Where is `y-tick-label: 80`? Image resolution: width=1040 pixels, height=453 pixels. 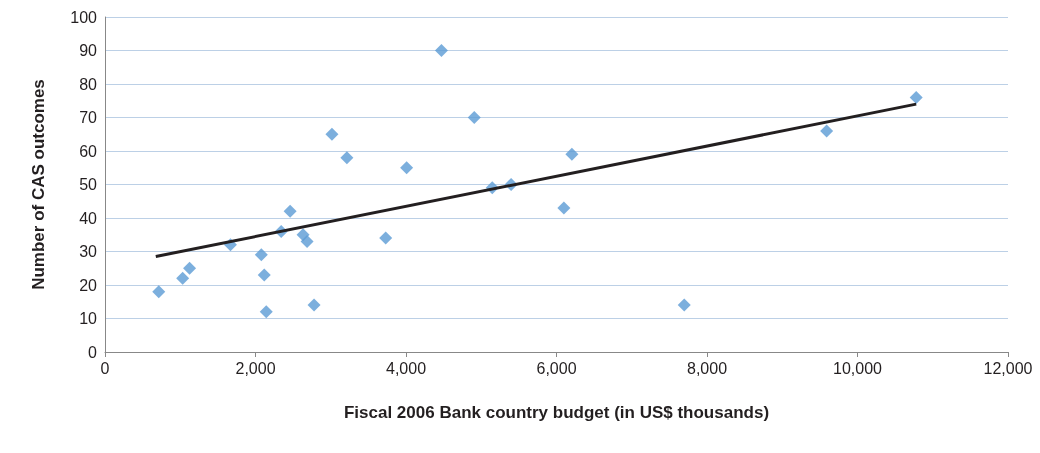 y-tick-label: 80 is located at coordinates (88, 84).